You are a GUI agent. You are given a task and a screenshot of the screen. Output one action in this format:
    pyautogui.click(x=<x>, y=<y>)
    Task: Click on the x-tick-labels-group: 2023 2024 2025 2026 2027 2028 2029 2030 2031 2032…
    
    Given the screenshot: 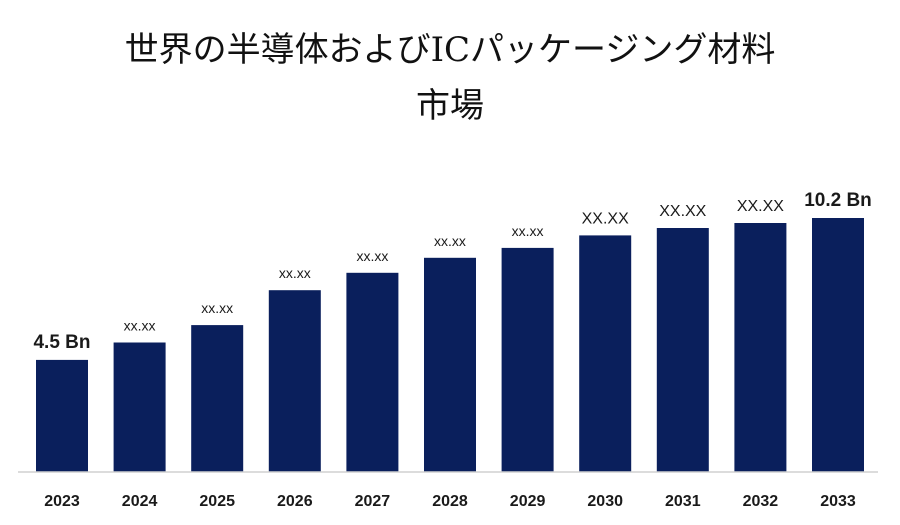 What is the action you would take?
    pyautogui.click(x=450, y=501)
    